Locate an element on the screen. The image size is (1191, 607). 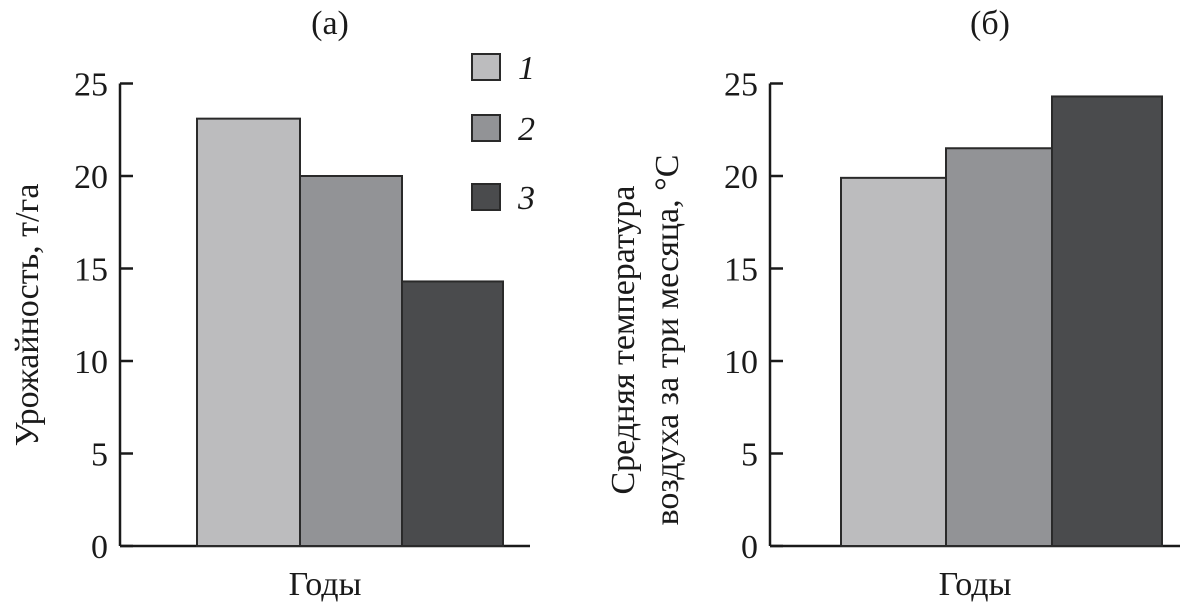
legend-label-1: 1 is located at coordinates (526, 68).